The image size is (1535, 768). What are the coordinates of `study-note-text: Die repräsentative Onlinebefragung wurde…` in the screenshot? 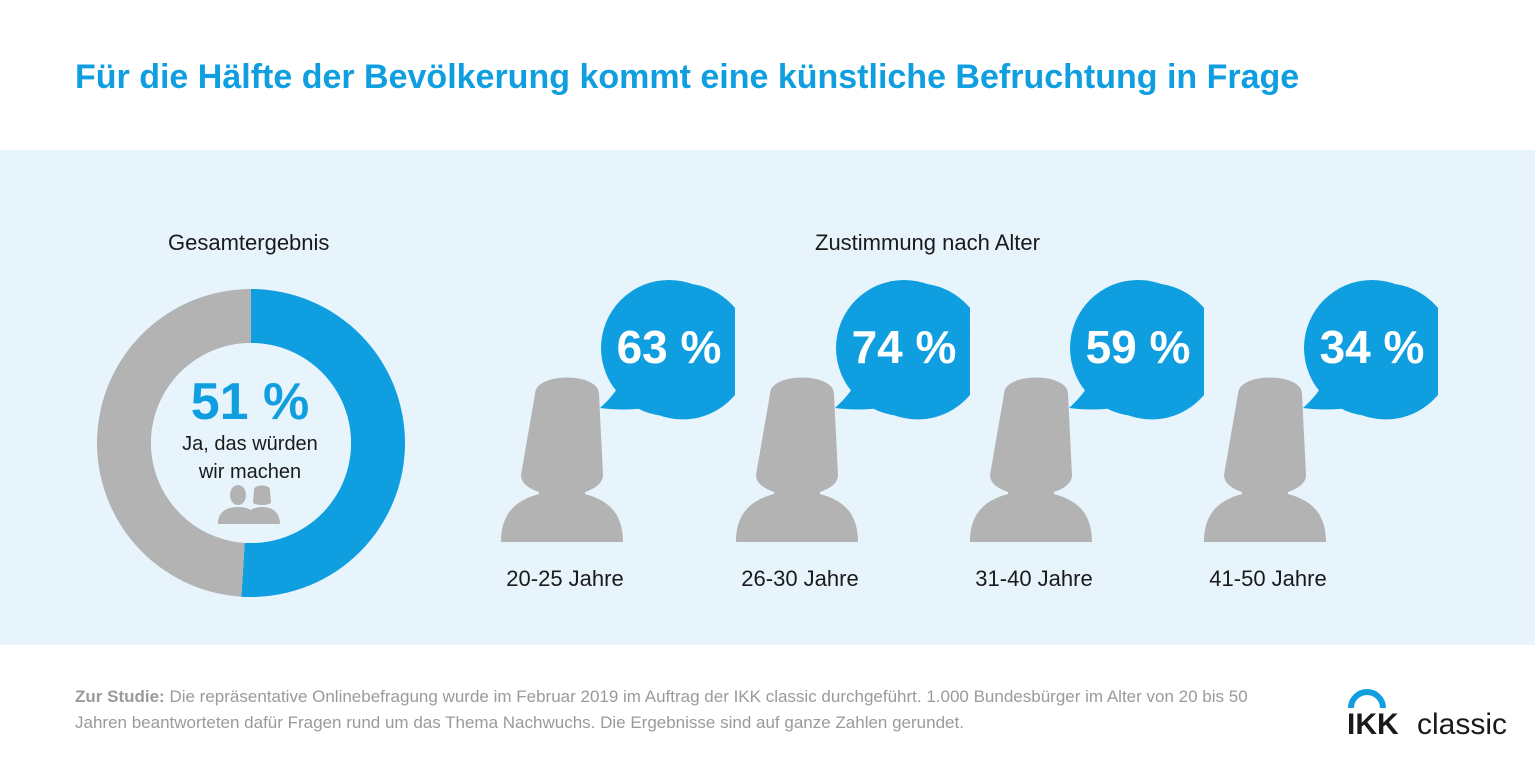 It's located at (661, 709).